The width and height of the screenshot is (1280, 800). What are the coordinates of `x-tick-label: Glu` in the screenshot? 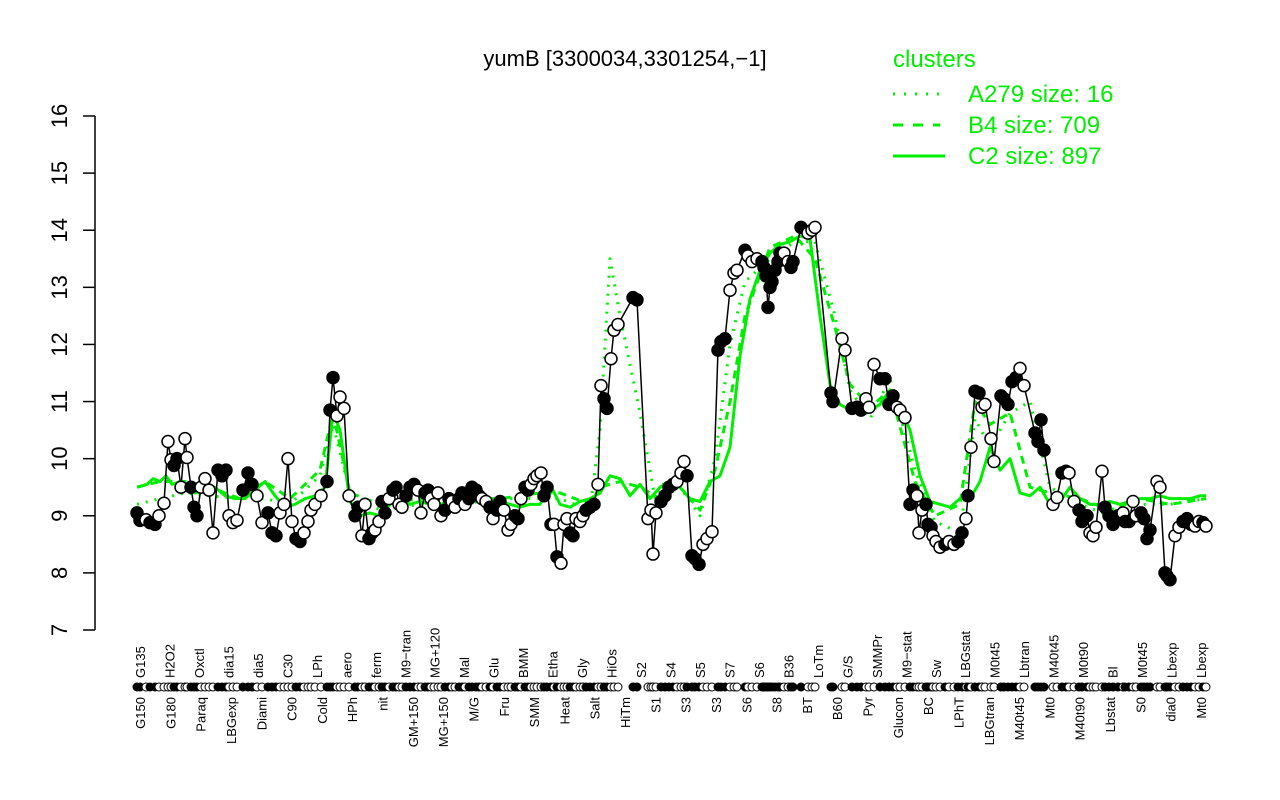 It's located at (494, 668).